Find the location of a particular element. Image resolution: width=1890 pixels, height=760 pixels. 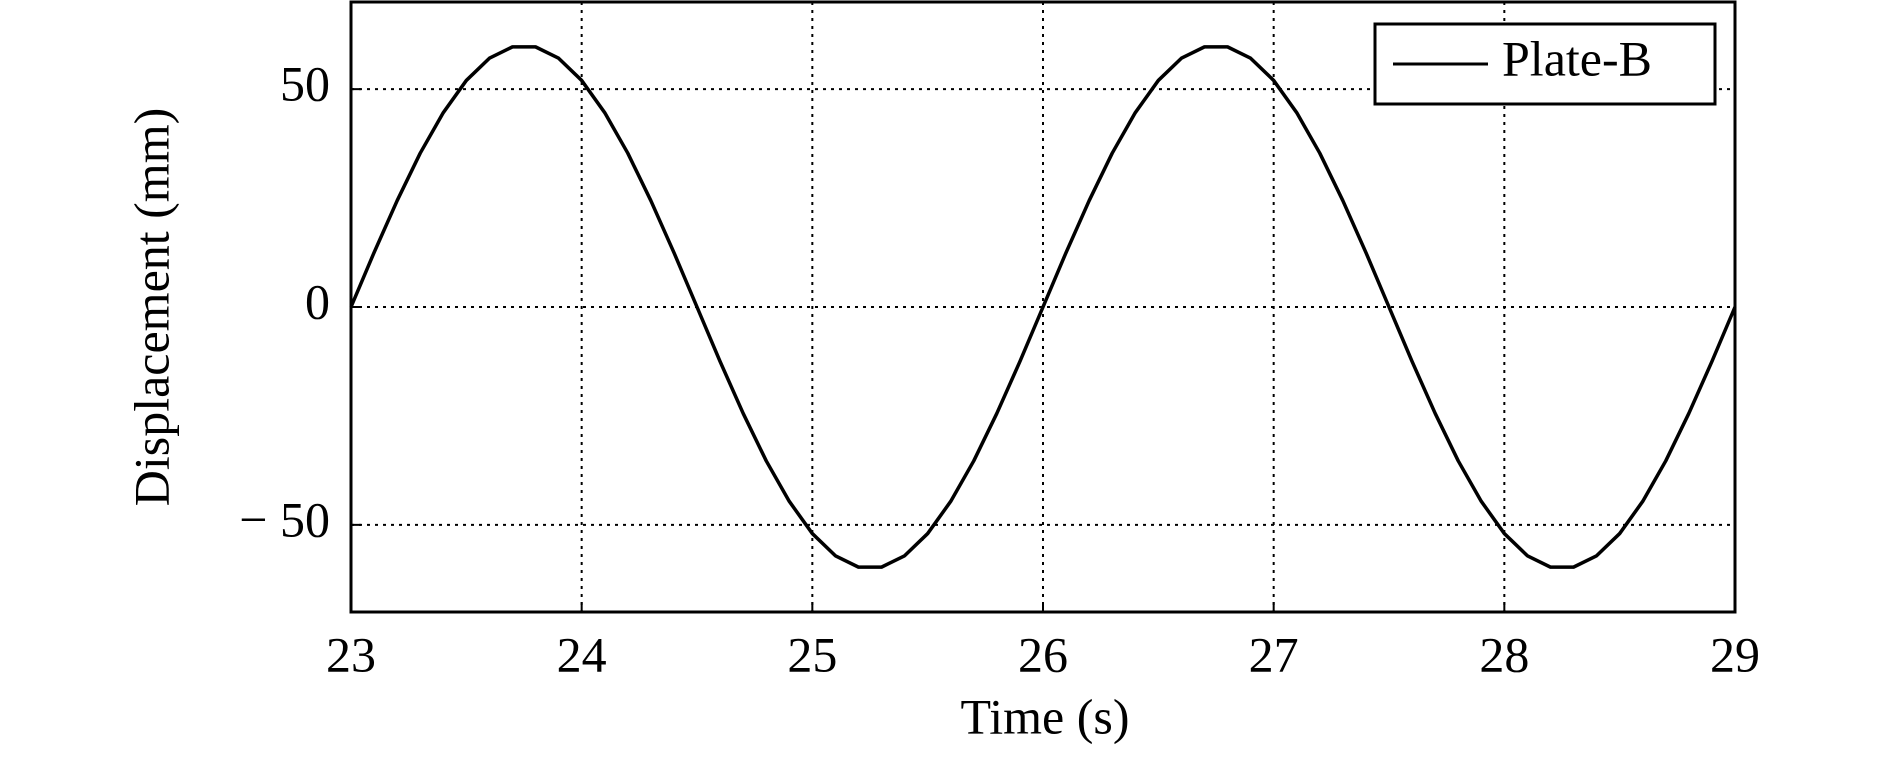

x-tick-label: 27 is located at coordinates (1274, 654).